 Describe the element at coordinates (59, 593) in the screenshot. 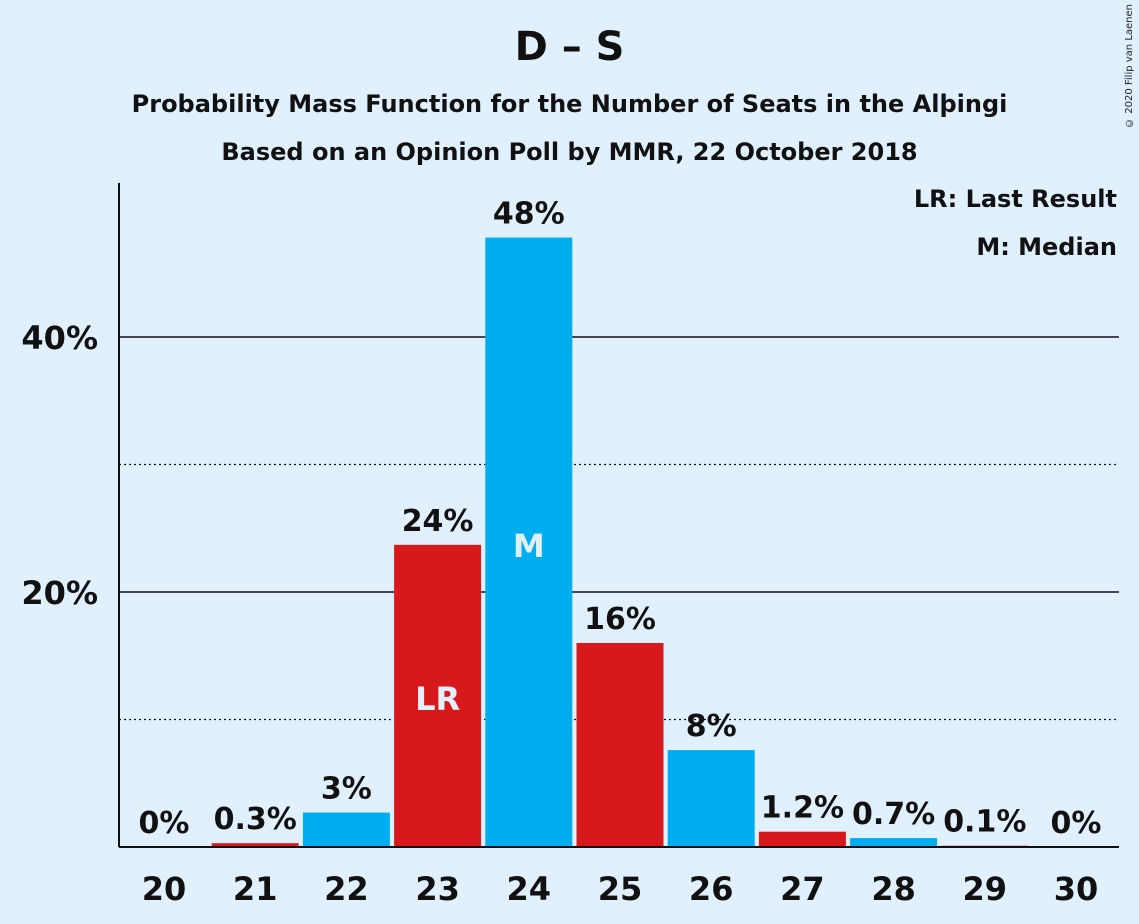

I see `y-tick-label: 20%` at that location.